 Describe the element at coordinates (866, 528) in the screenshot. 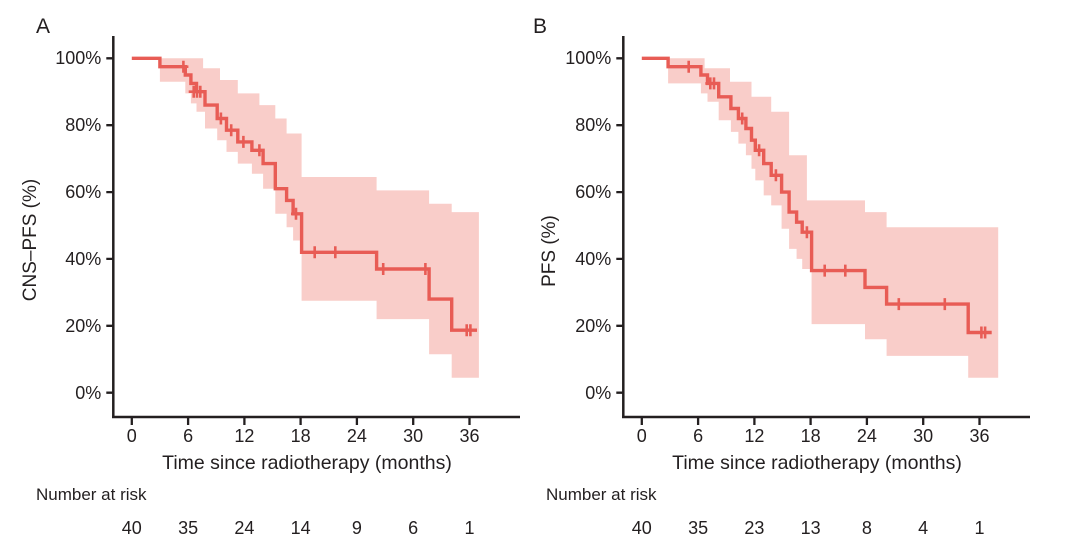

I see `number-at-risk-count: 8` at that location.